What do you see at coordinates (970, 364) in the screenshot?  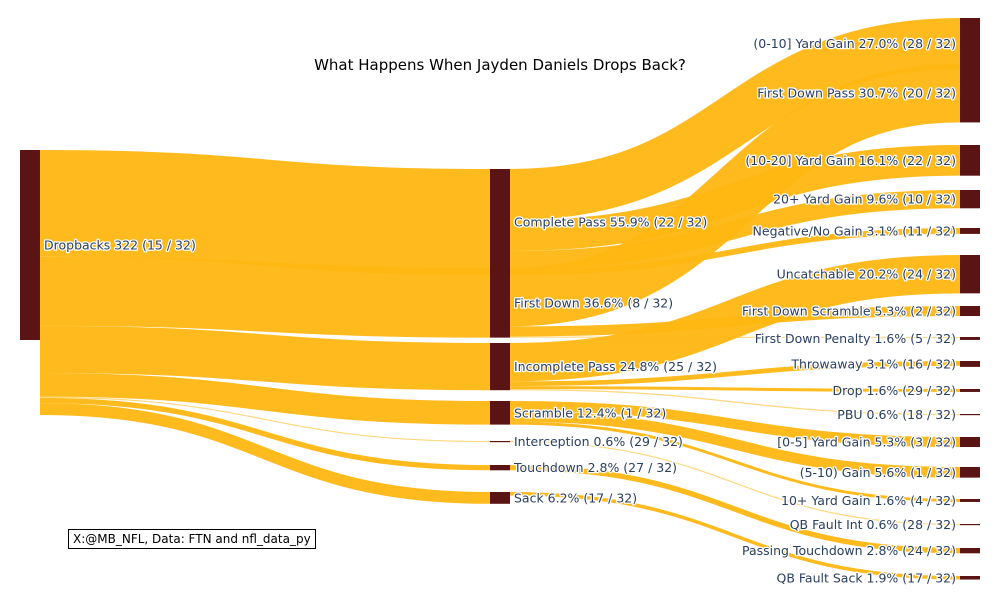 I see `node-throwaway` at bounding box center [970, 364].